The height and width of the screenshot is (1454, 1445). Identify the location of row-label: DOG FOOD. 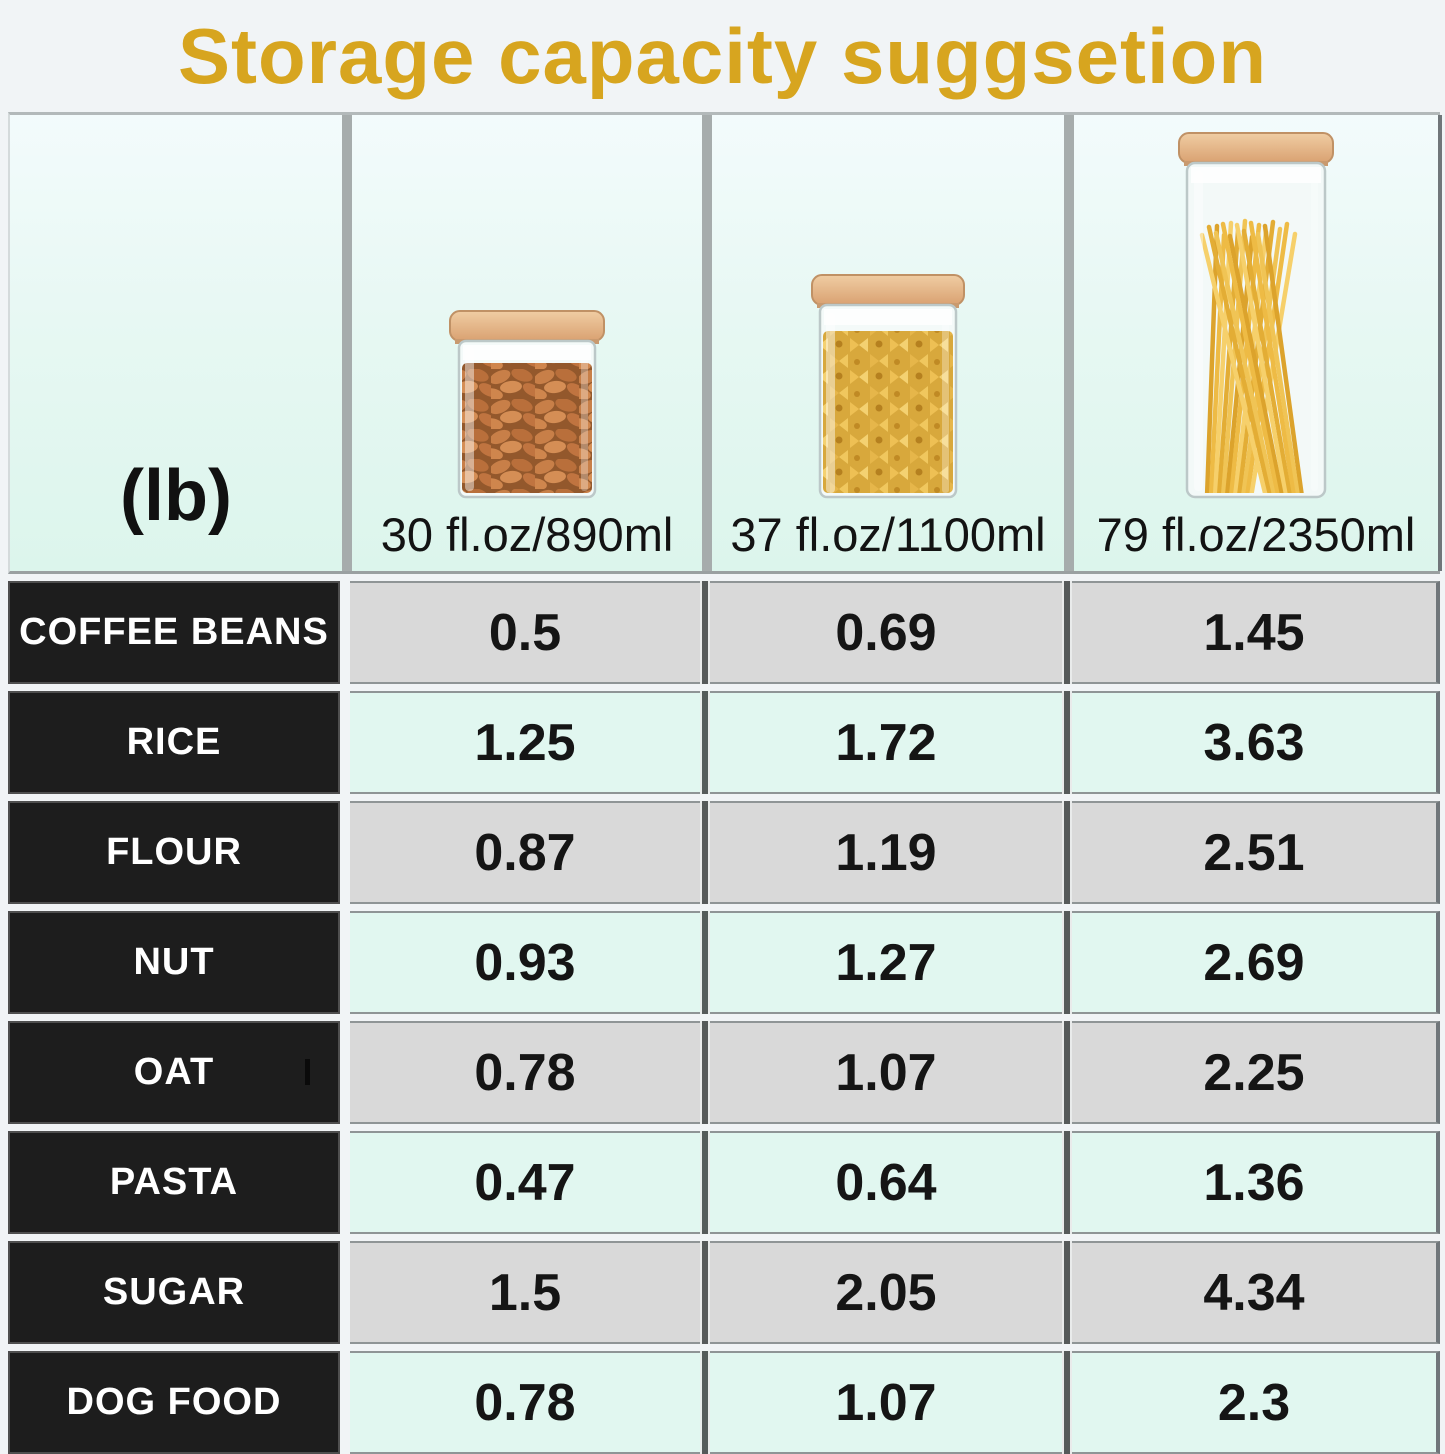
(174, 1402).